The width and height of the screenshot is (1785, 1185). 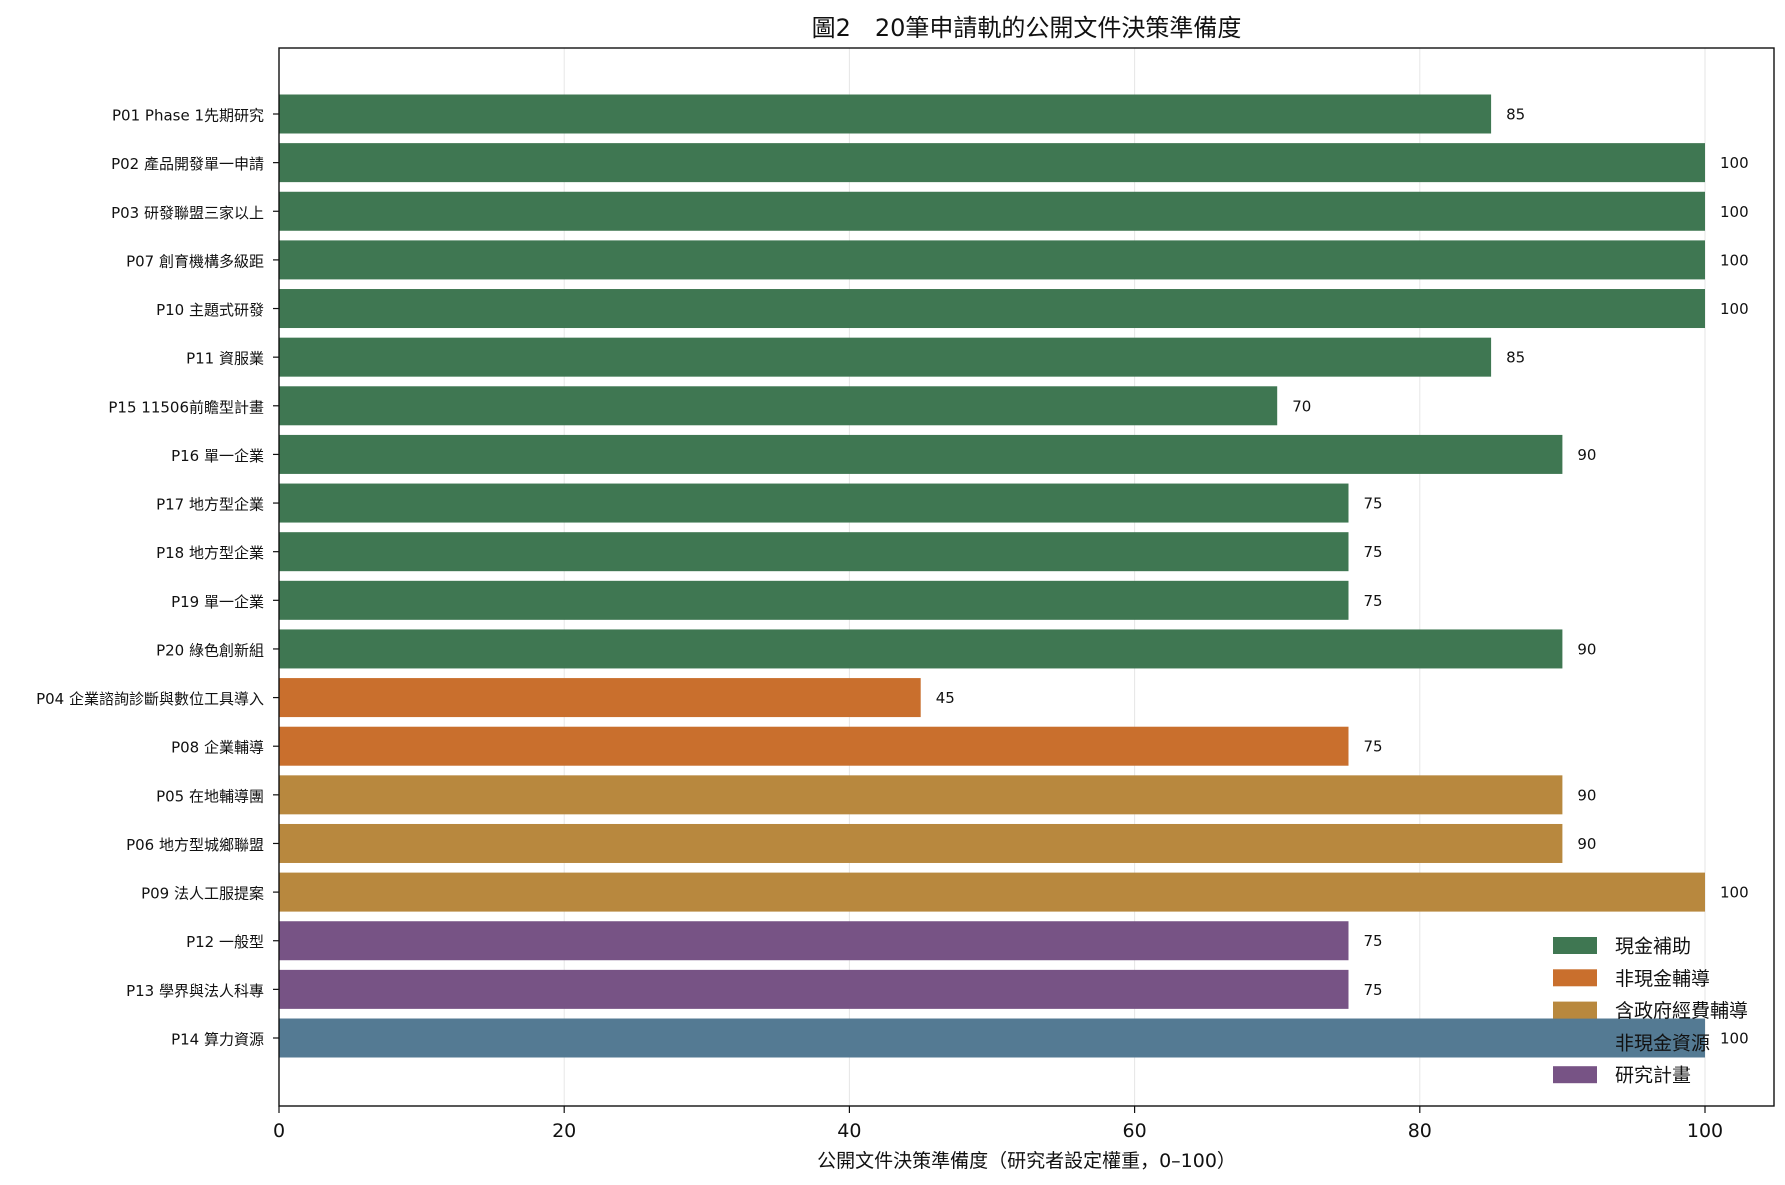 What do you see at coordinates (188, 116) in the screenshot?
I see `y-tick-label: P01 Phase 1先期研究` at bounding box center [188, 116].